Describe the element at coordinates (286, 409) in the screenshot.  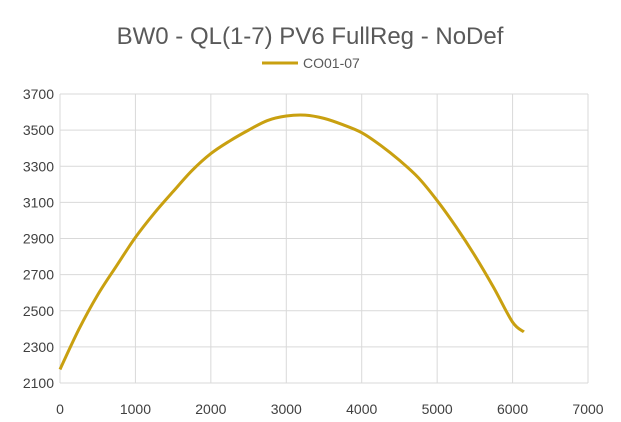
I see `x-tick-label: 3000` at that location.